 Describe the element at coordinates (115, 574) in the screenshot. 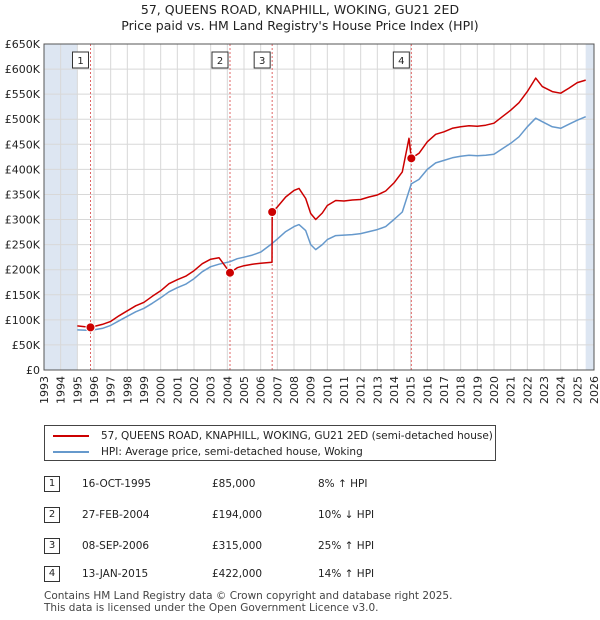

I see `transaction-date: 13-JAN-2015` at that location.